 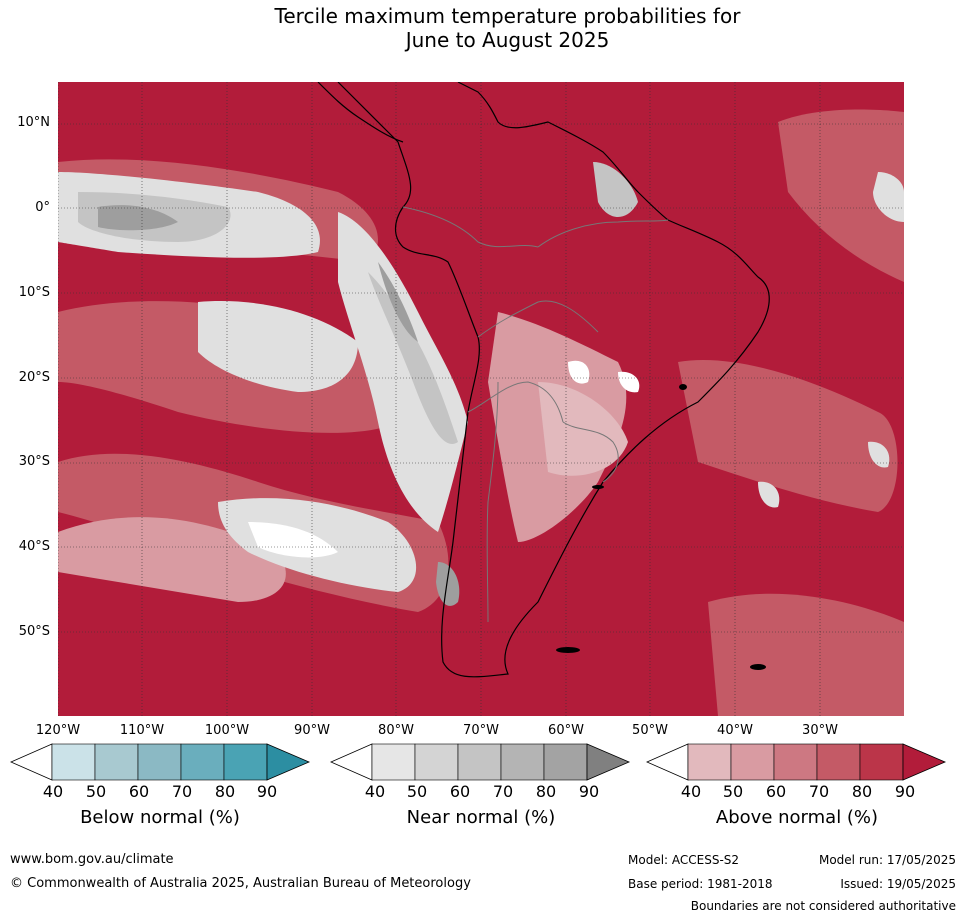 I want to click on footer-issued: Issued: 19/05/2025, so click(x=898, y=884).